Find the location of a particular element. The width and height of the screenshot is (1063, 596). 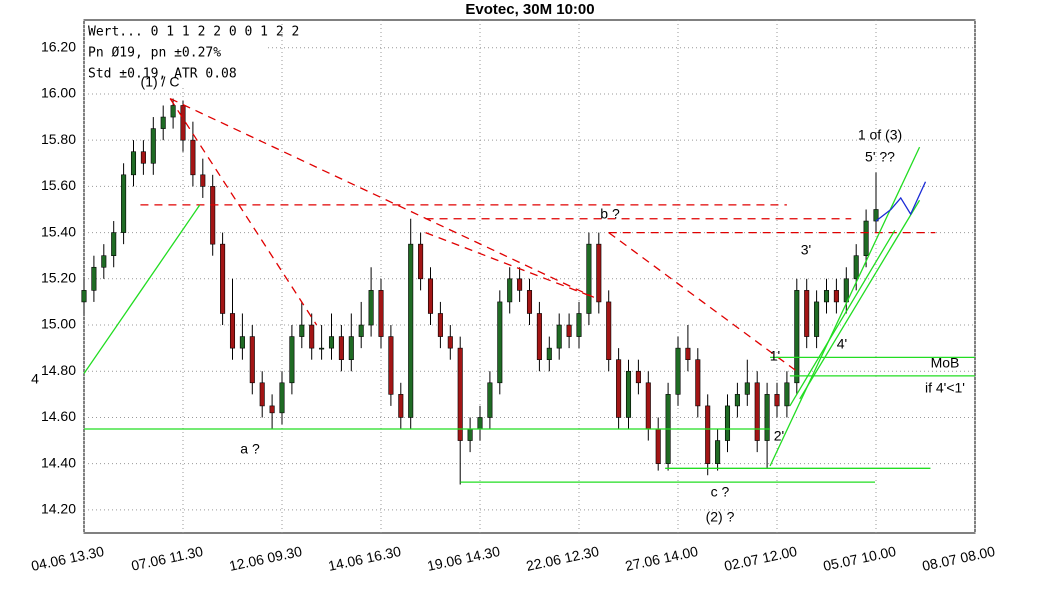

x-tick-label: 14.06 16.30 is located at coordinates (365, 558).